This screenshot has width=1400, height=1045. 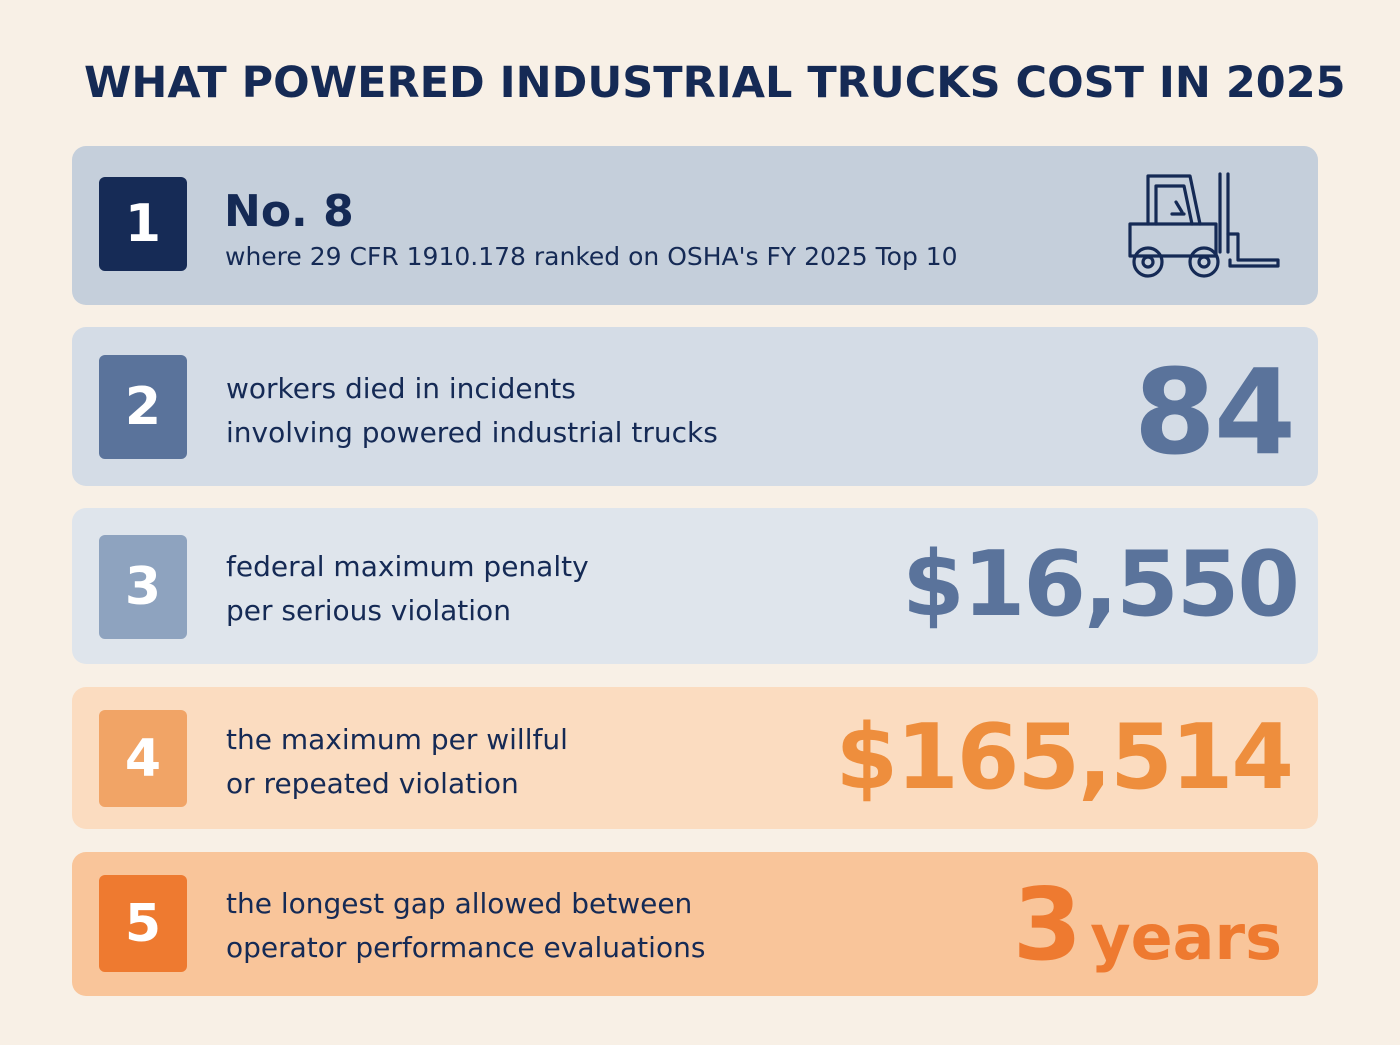 I want to click on card-2-stat: 84, so click(x=1214, y=412).